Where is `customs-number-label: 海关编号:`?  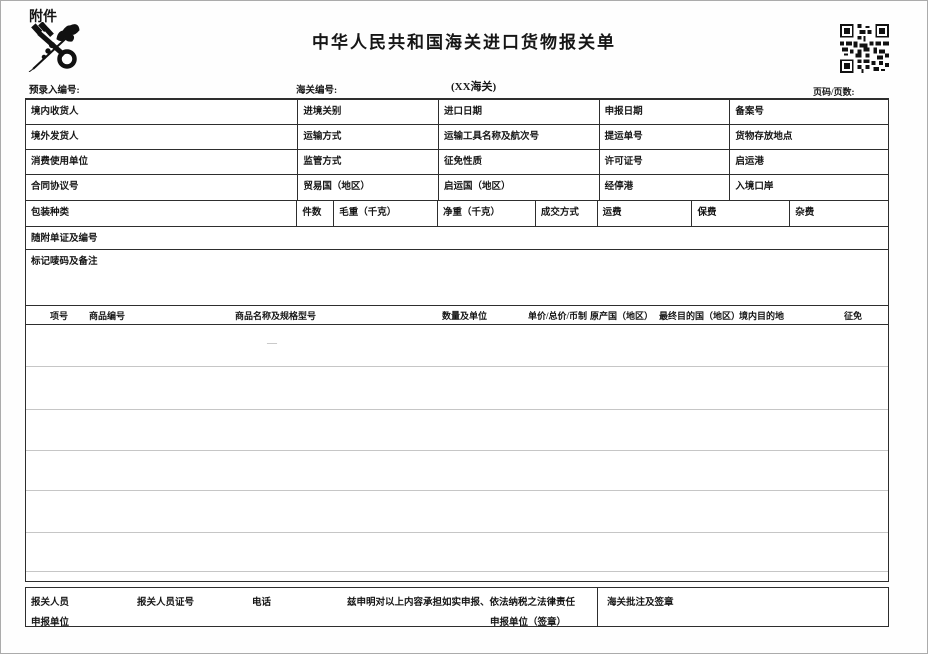
customs-number-label: 海关编号: is located at coordinates (317, 91).